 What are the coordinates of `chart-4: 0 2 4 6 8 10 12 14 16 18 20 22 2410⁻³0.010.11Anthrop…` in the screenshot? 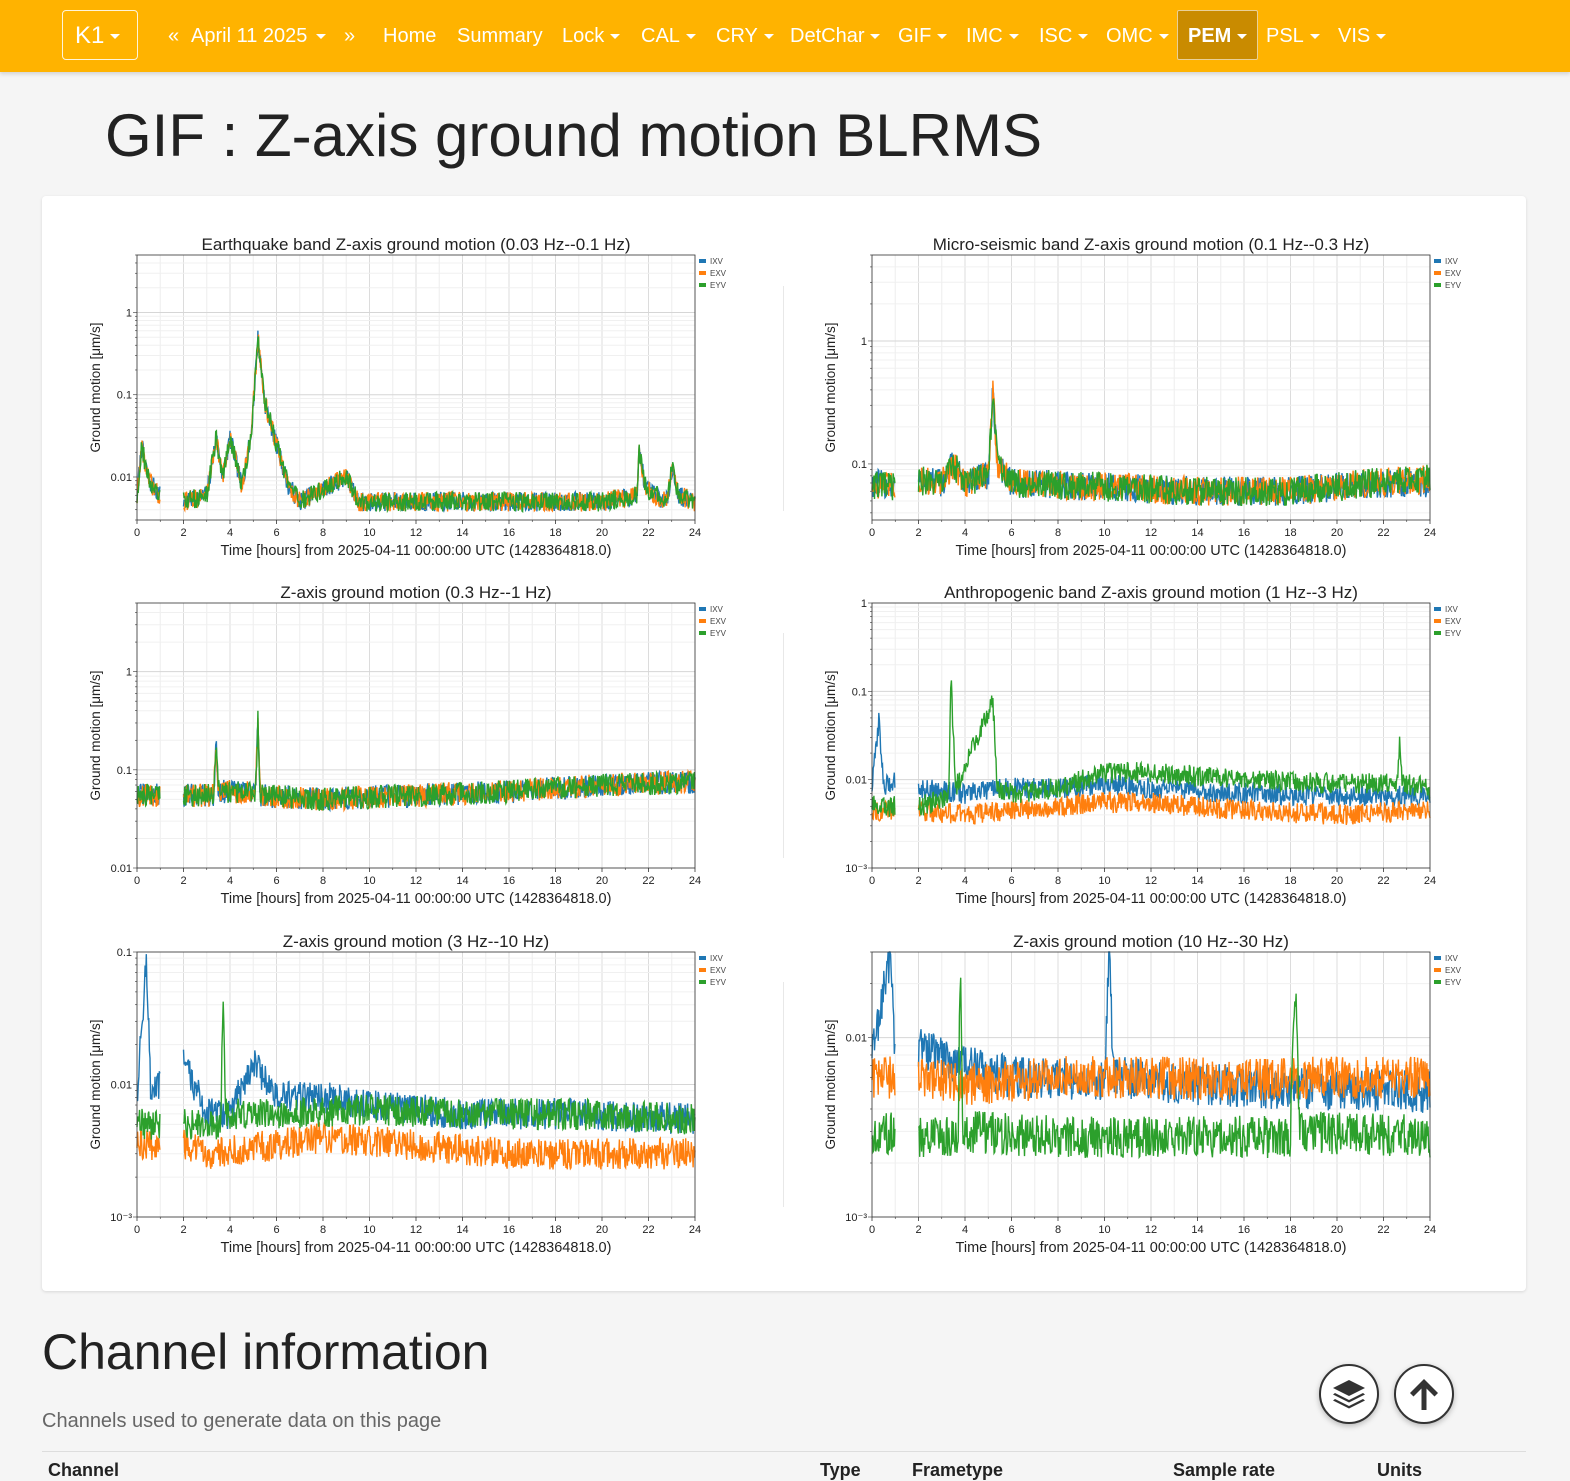 It's located at (1142, 745).